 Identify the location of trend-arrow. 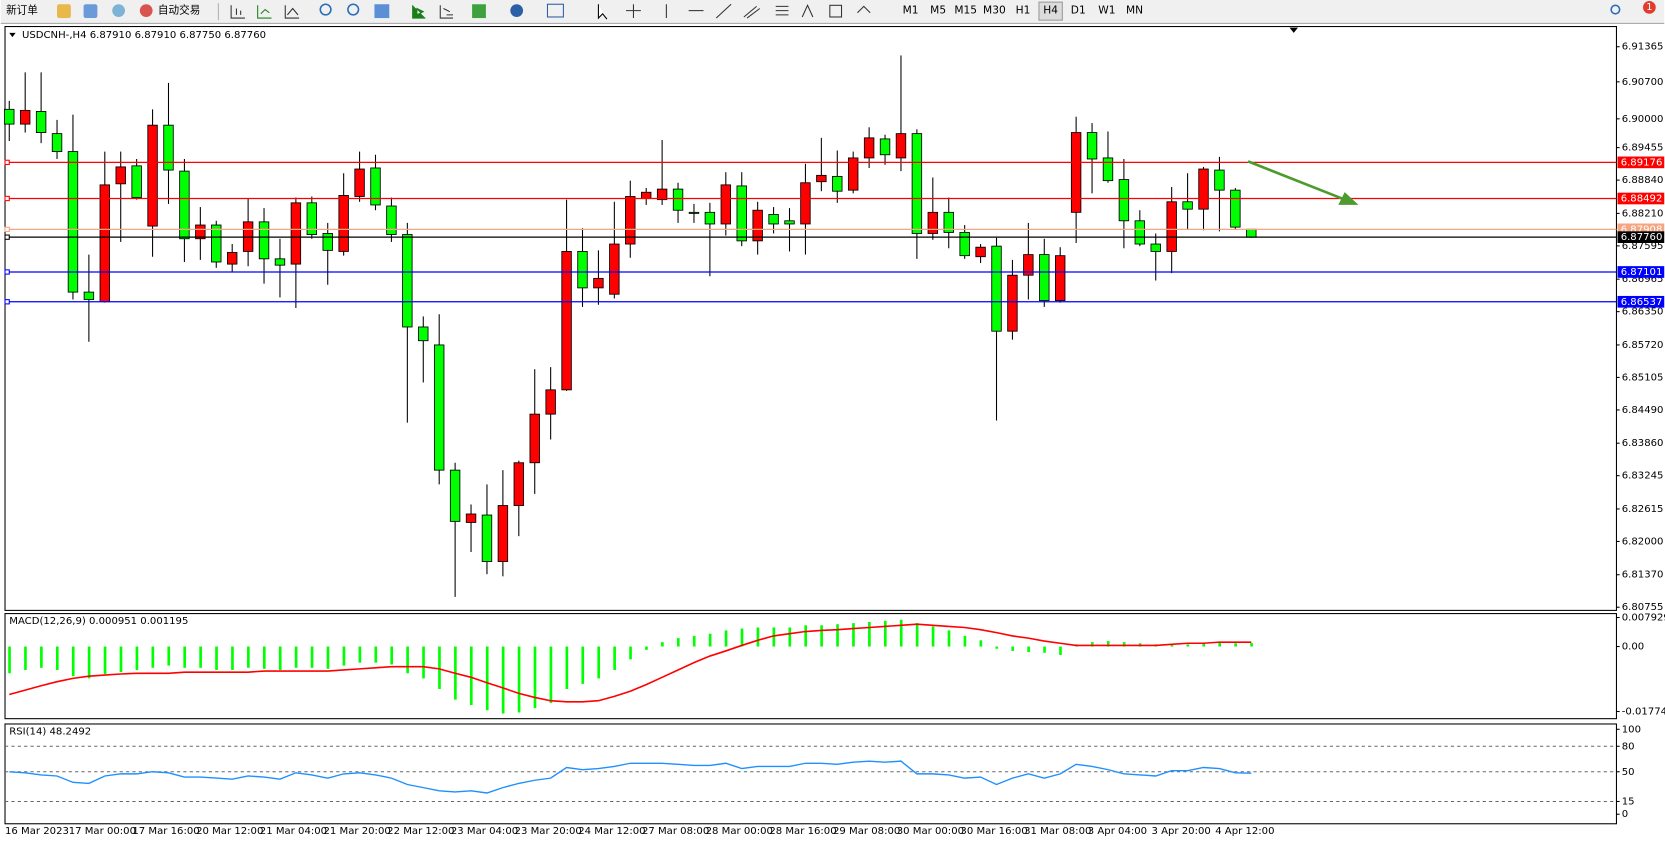
(1303, 182).